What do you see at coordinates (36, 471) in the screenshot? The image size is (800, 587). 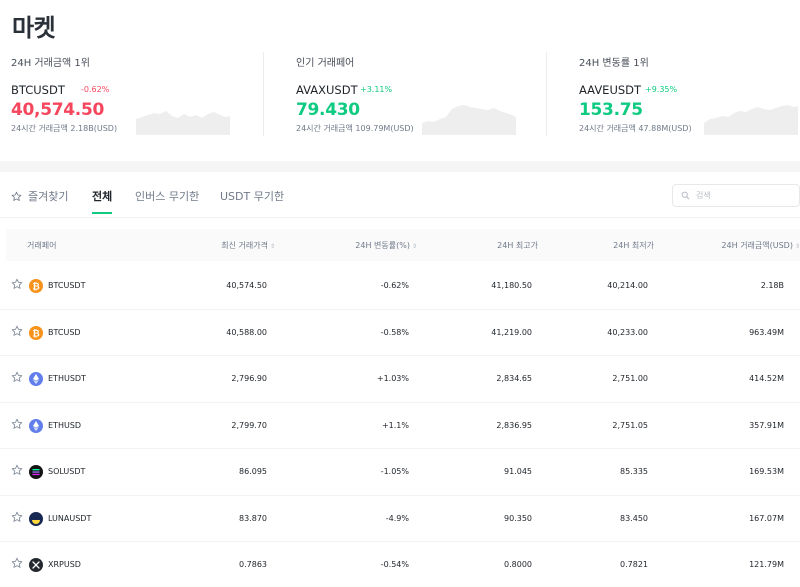 I see `solana-icon` at bounding box center [36, 471].